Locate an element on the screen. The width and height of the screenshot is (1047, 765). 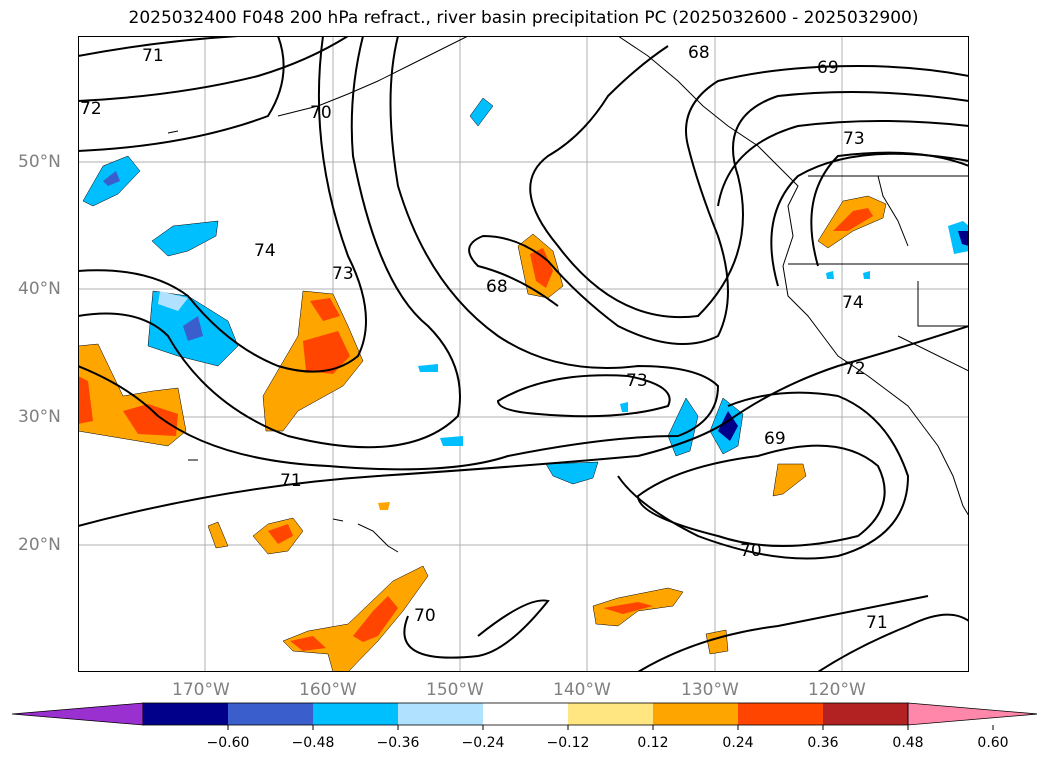
lon-label: 170°W is located at coordinates (201, 690).